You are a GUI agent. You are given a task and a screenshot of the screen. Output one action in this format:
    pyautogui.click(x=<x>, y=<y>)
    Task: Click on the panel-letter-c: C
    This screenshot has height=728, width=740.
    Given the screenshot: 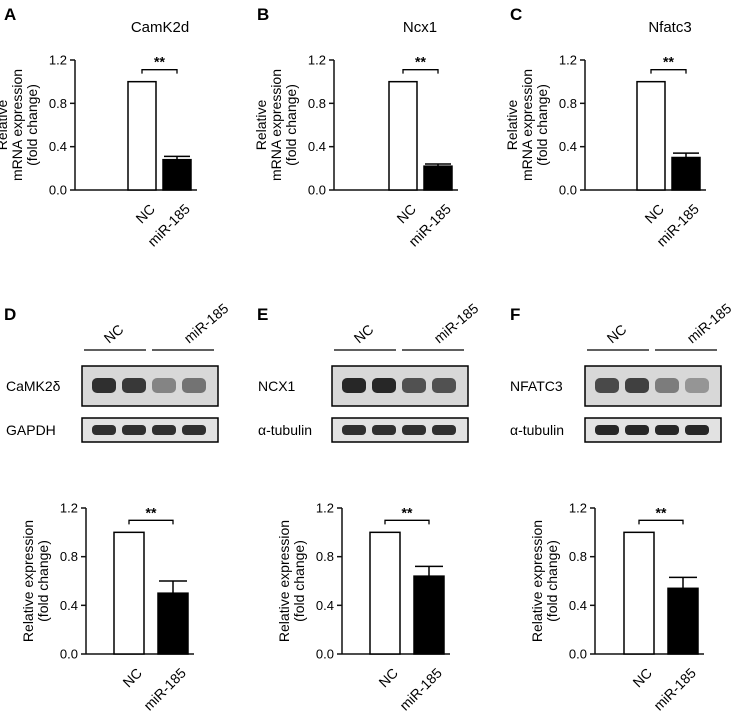 What is the action you would take?
    pyautogui.click(x=516, y=14)
    